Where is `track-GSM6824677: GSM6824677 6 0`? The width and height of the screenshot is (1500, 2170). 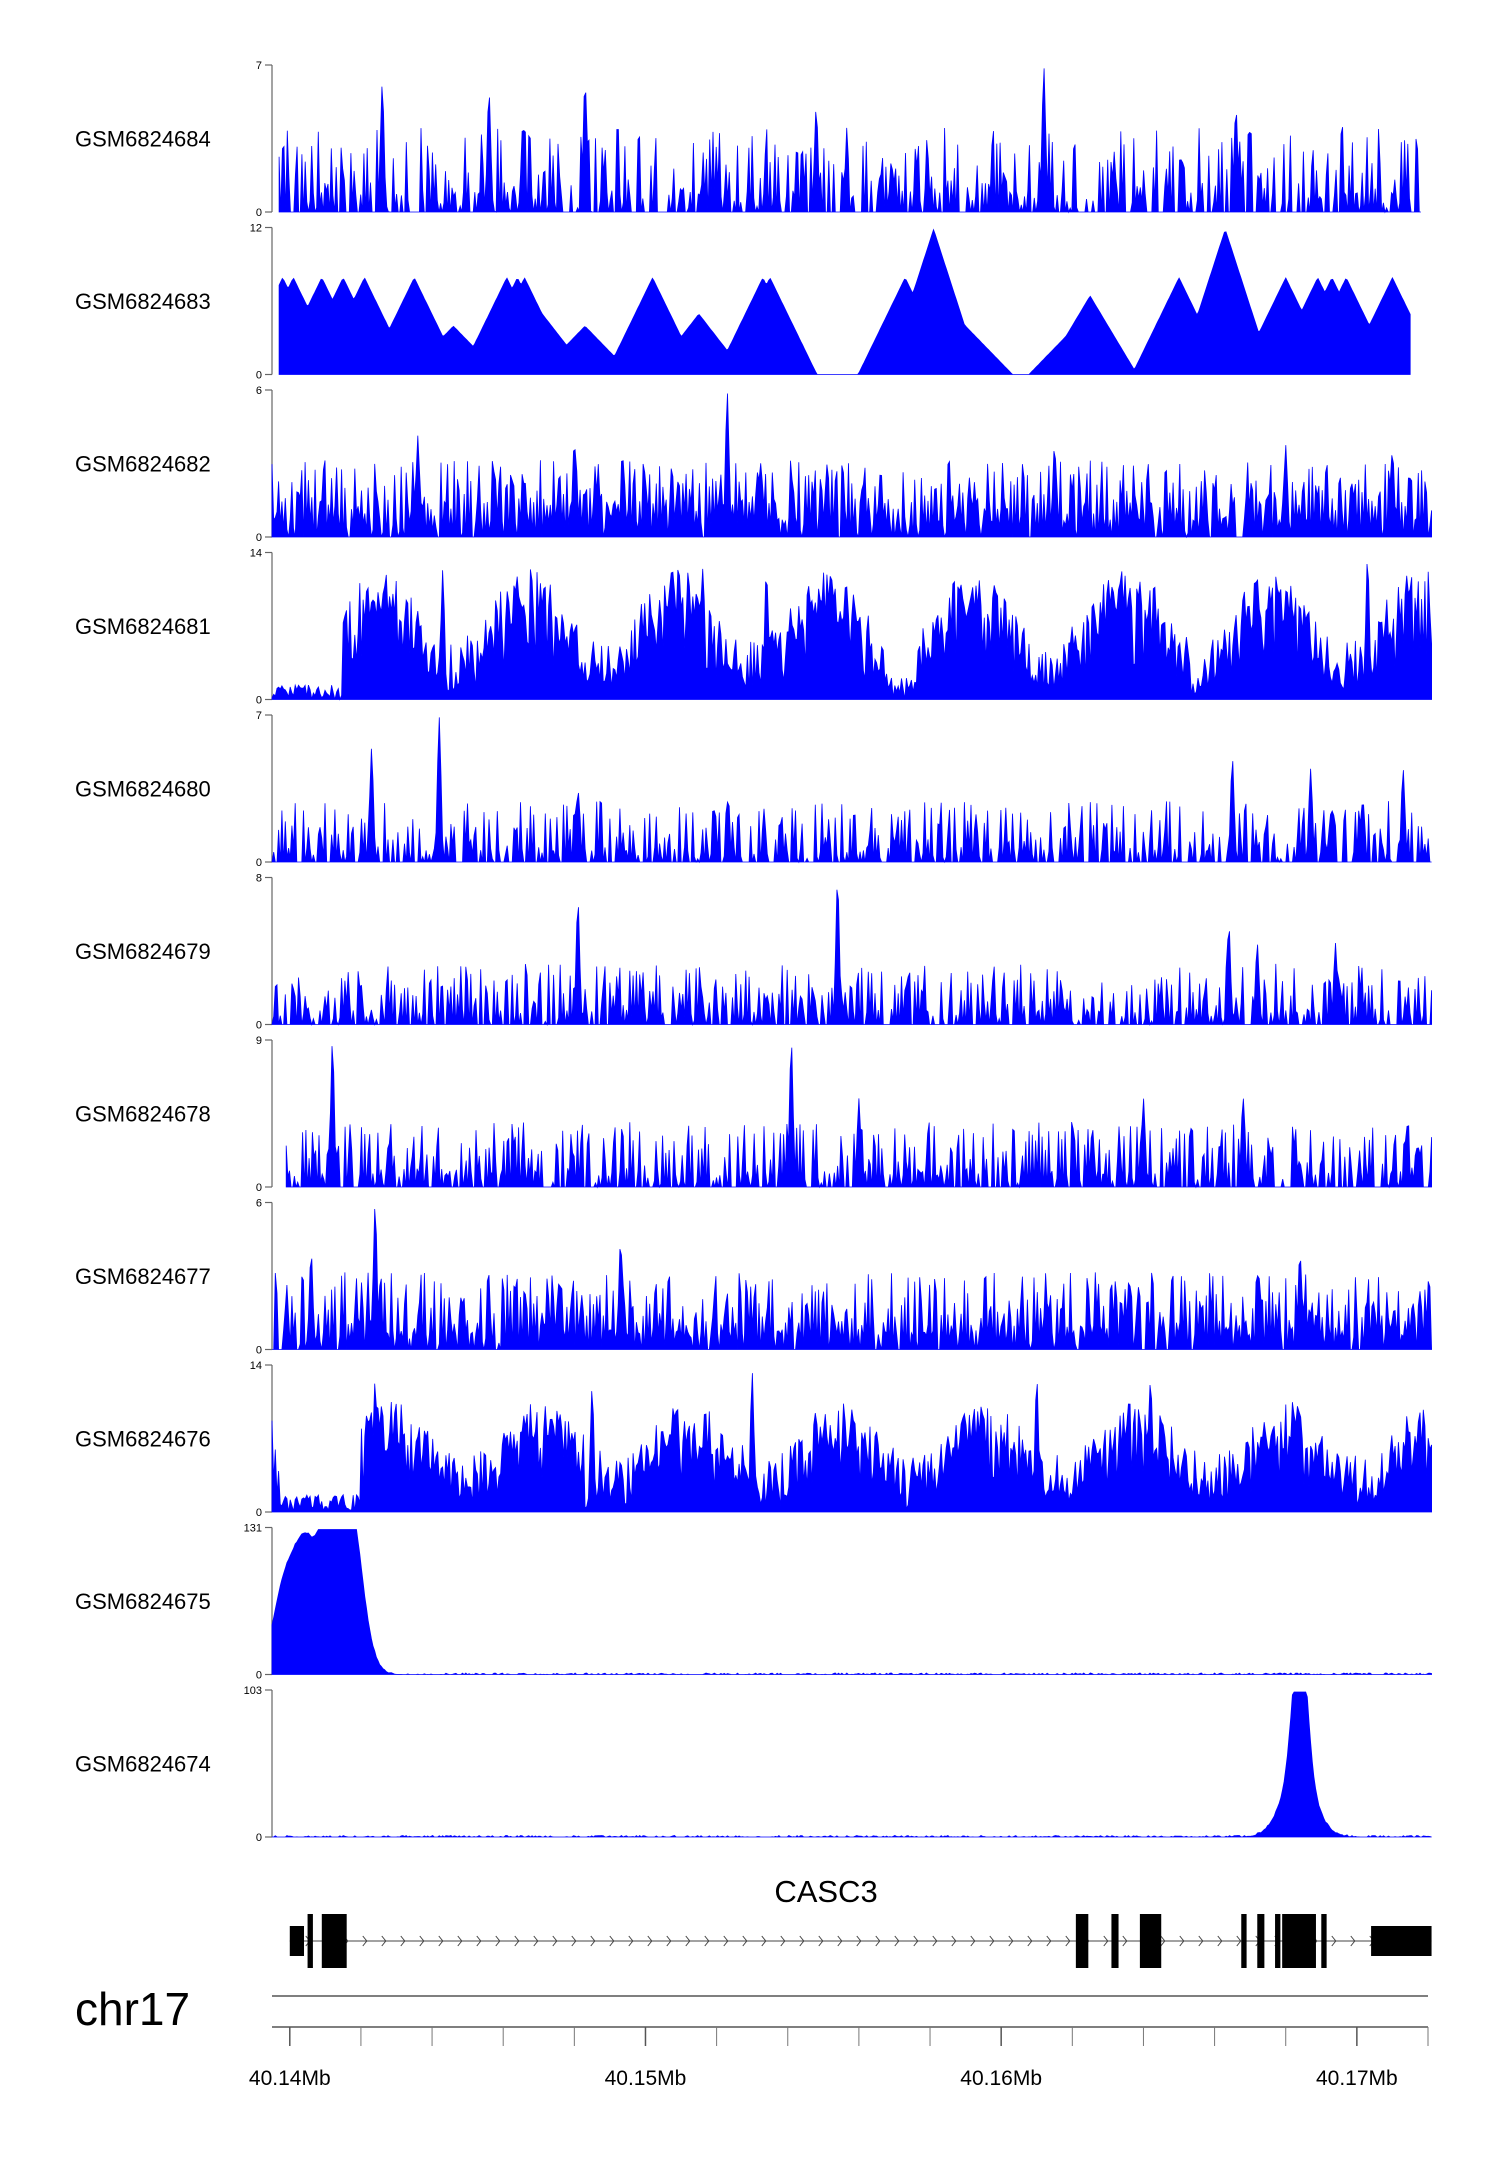 track-GSM6824677: GSM6824677 6 0 is located at coordinates (754, 1277).